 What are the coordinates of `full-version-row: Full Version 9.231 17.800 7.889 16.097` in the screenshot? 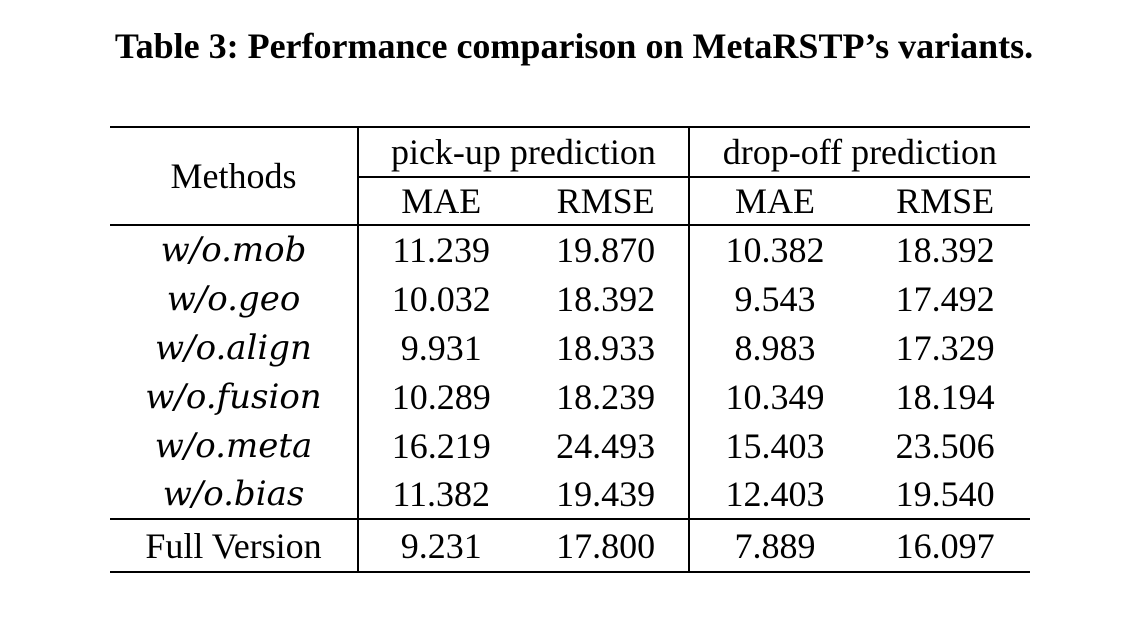 It's located at (570, 545).